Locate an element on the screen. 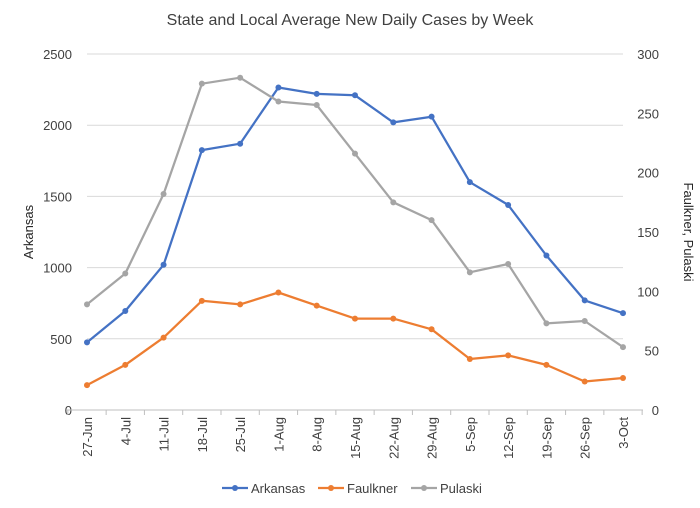 Image resolution: width=700 pixels, height=508 pixels. right-tick-label: 0 is located at coordinates (655, 410).